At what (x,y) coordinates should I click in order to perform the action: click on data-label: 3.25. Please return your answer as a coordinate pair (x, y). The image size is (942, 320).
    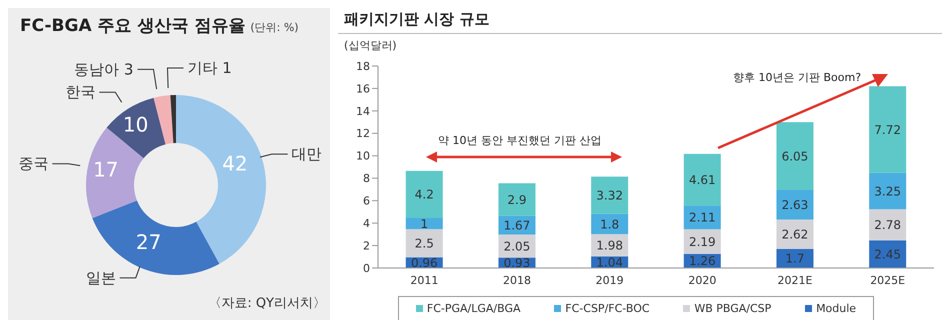
    Looking at the image, I should click on (887, 191).